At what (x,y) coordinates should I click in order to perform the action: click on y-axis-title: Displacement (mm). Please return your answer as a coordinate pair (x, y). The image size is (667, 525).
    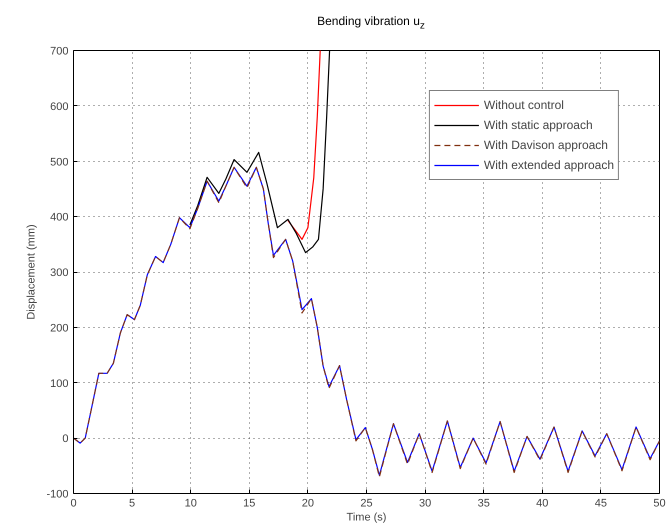
    Looking at the image, I should click on (31, 272).